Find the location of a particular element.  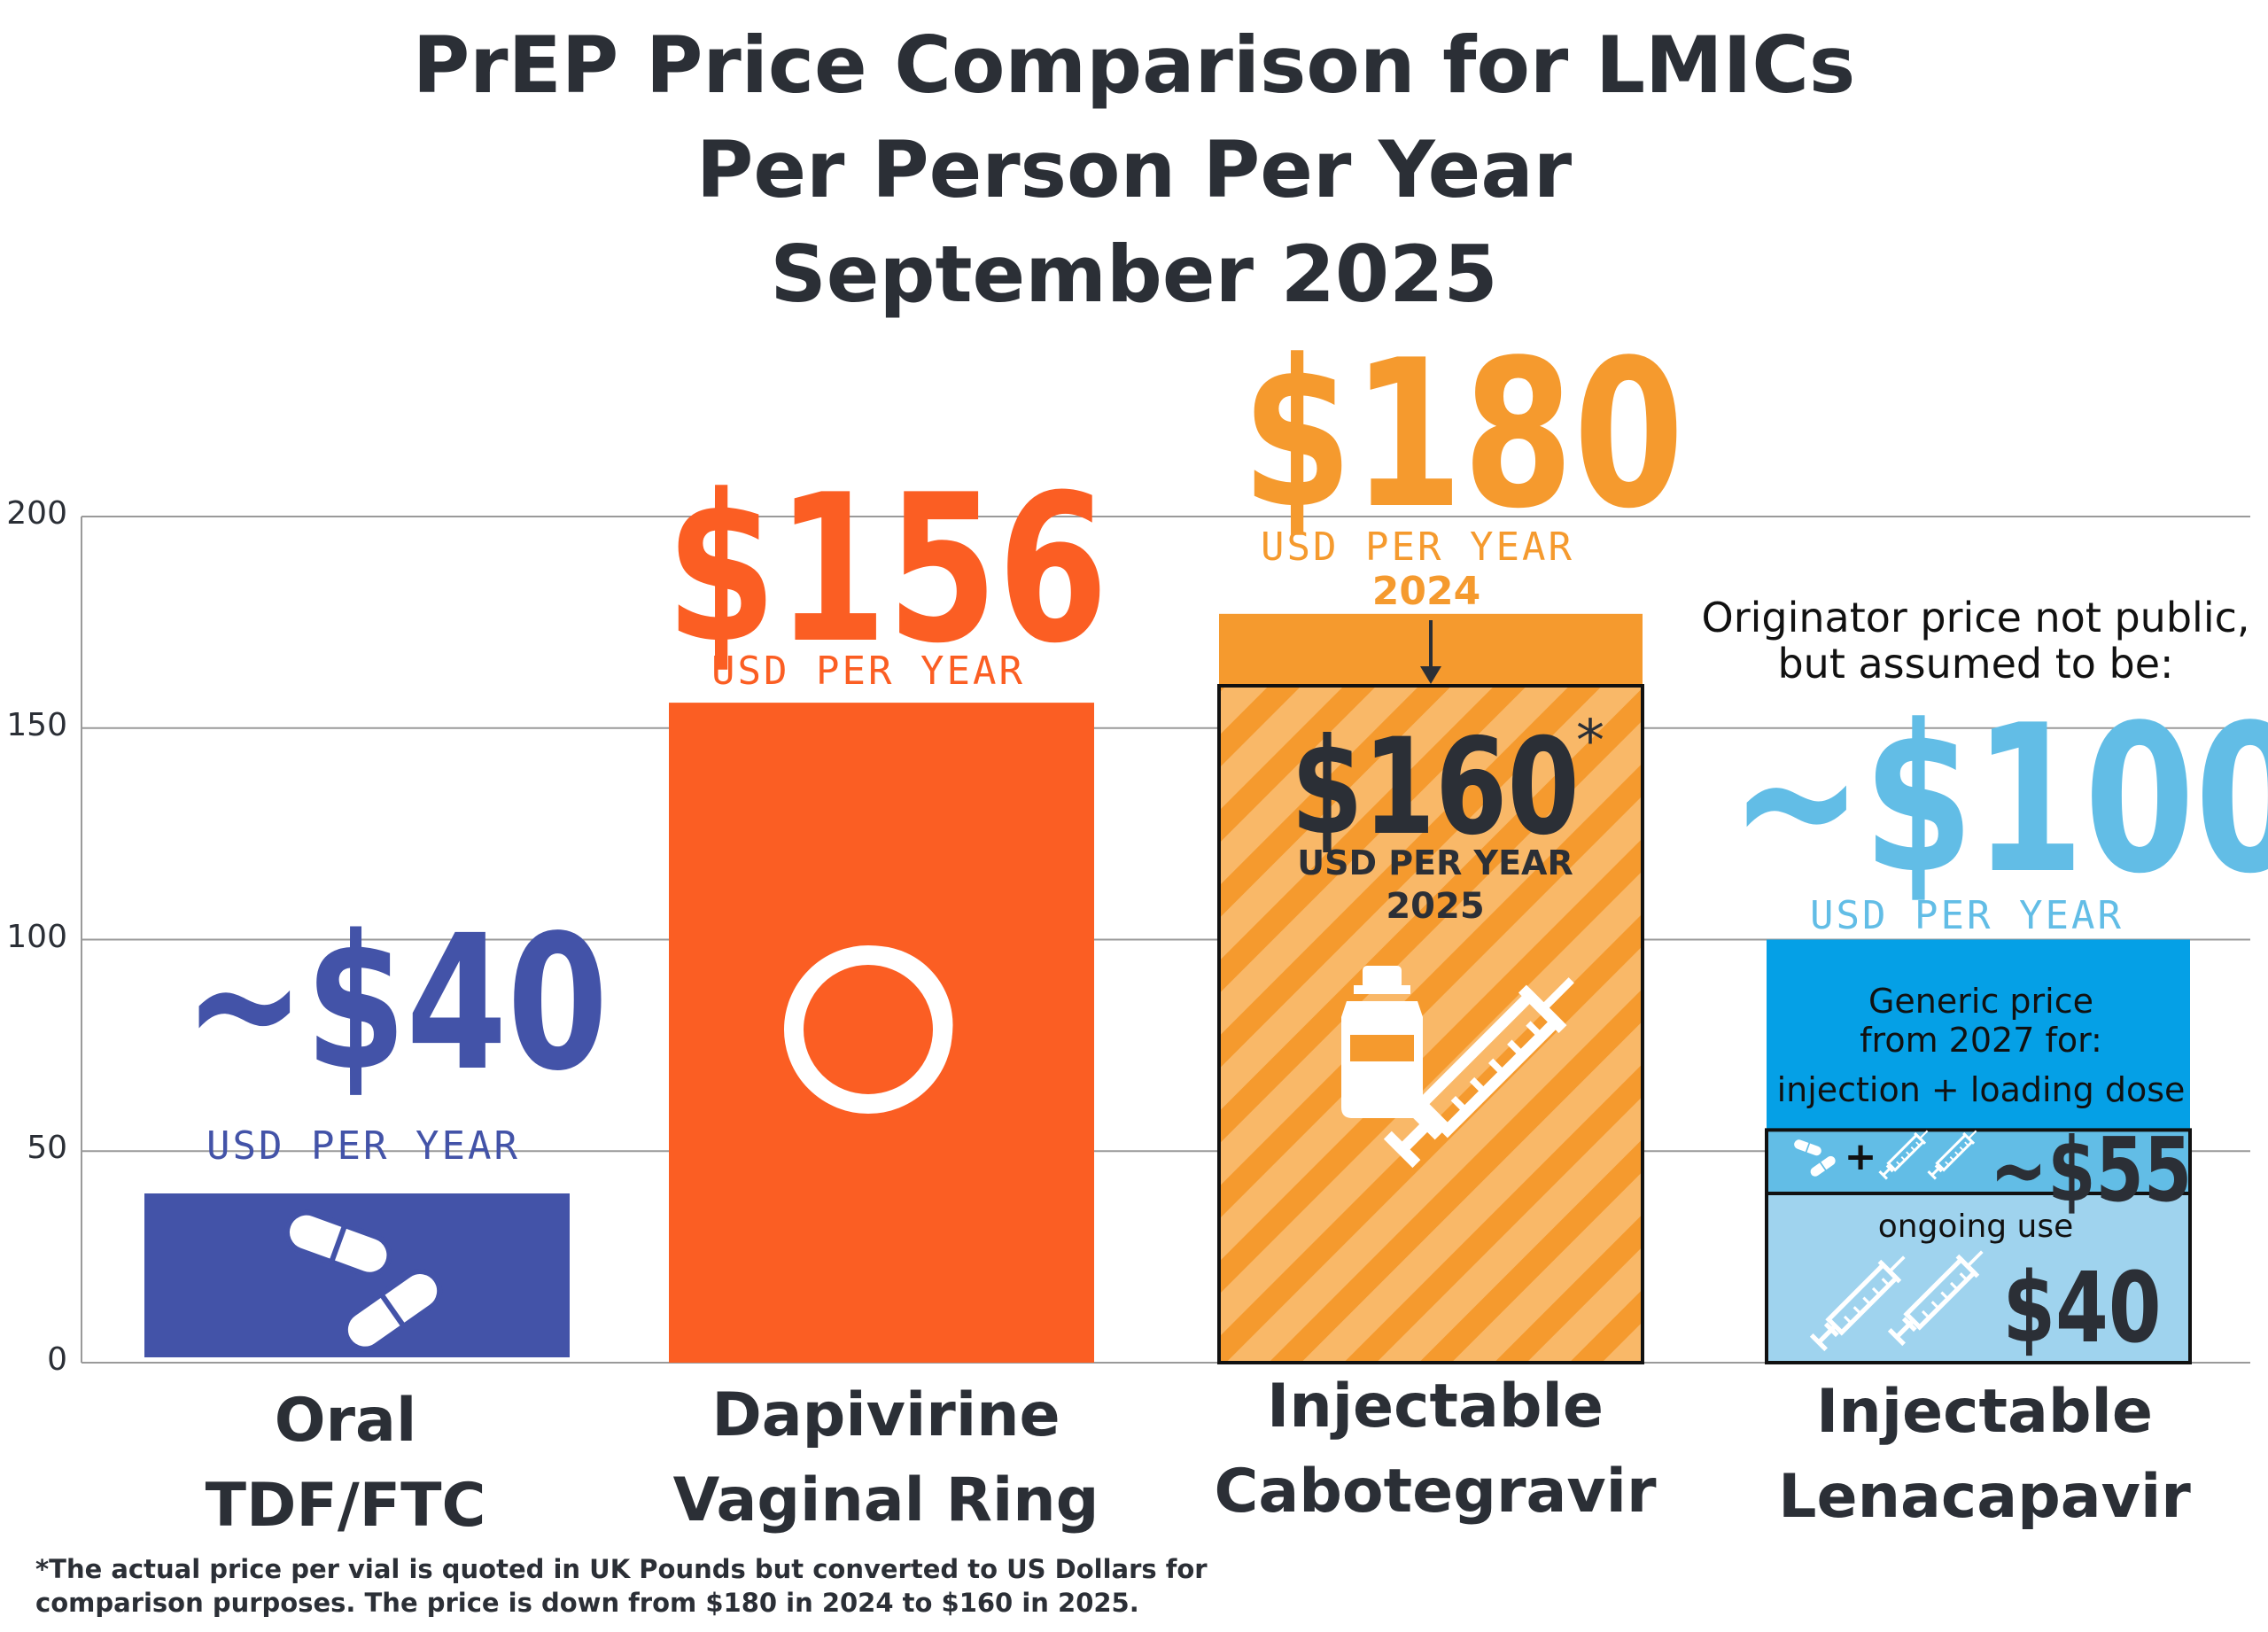

len-generic-line-2: from 2027 for: is located at coordinates (1981, 1040).